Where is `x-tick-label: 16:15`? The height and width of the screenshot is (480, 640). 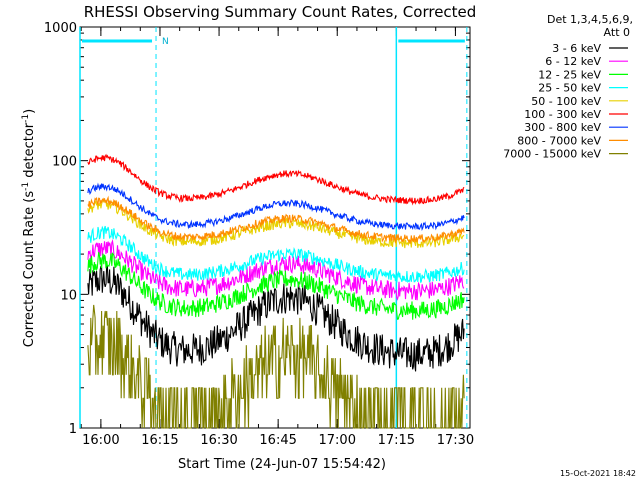 x-tick-label: 16:15 is located at coordinates (159, 440).